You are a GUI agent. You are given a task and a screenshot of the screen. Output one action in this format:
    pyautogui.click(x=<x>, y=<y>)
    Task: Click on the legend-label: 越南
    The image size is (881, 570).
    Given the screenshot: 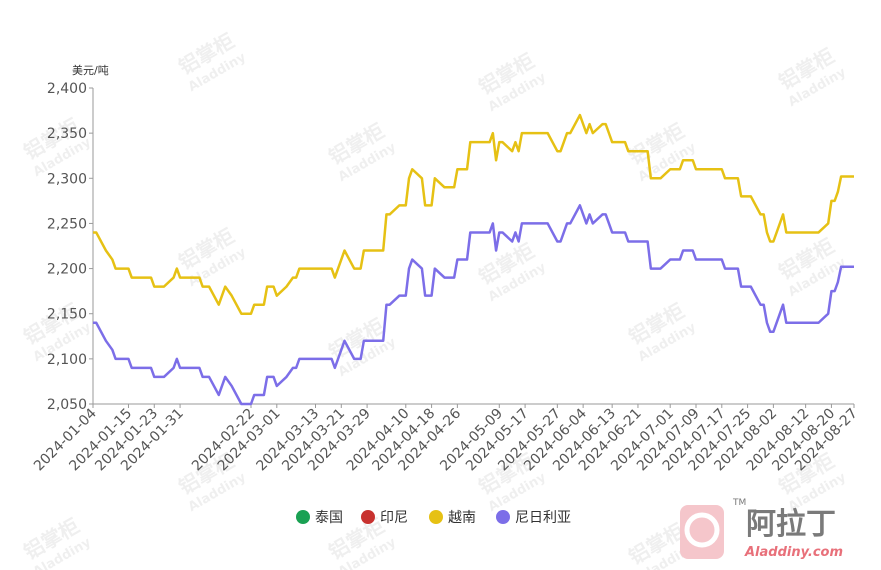 What is the action you would take?
    pyautogui.click(x=462, y=518)
    